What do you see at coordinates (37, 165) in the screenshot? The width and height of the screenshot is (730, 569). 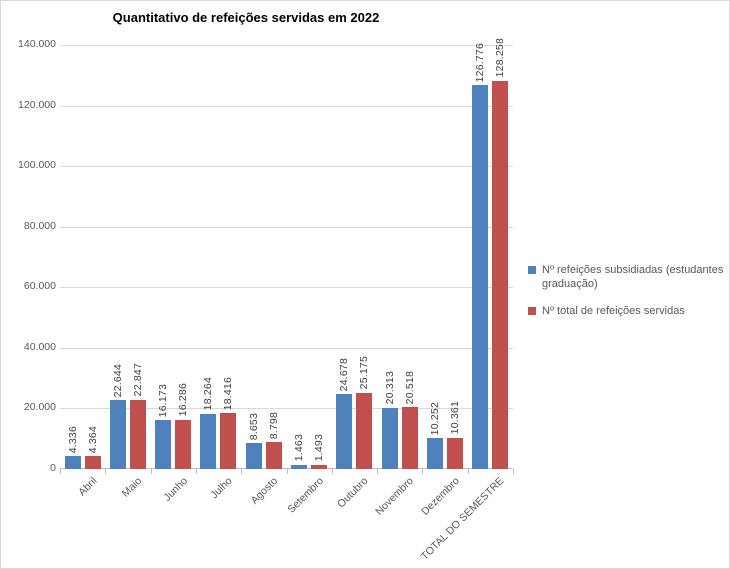 I see `y-axis-tick-label: 100.000` at bounding box center [37, 165].